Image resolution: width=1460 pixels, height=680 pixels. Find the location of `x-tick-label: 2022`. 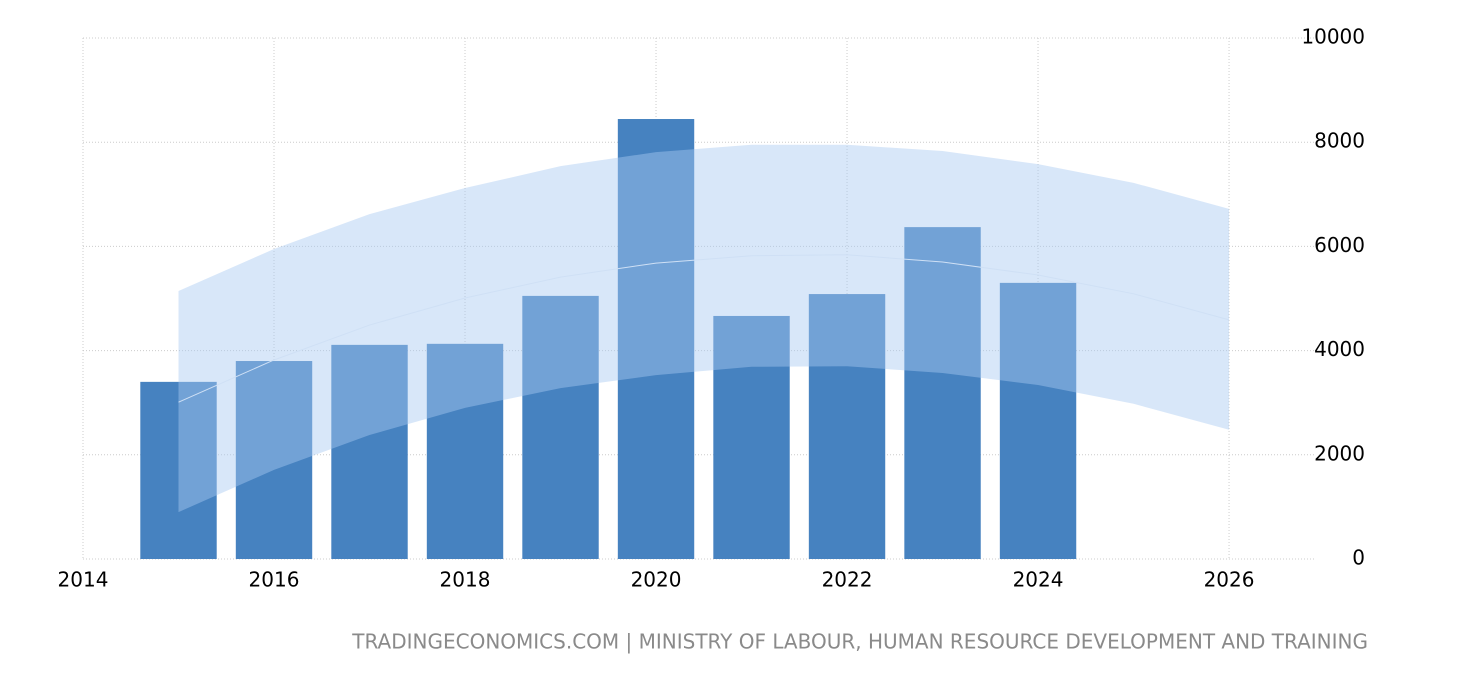

x-tick-label: 2022 is located at coordinates (847, 580).